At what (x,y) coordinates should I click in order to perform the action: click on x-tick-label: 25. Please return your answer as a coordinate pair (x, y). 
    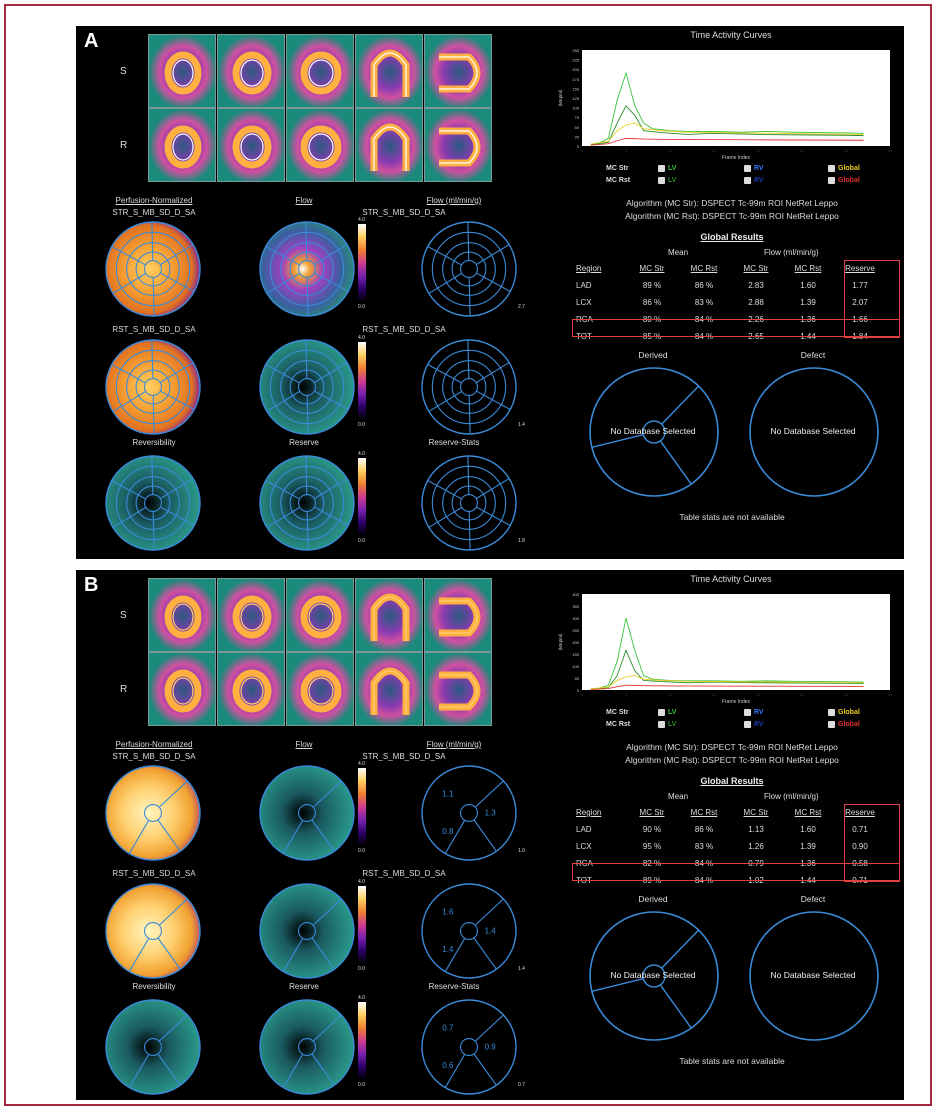
    Looking at the image, I should click on (802, 694).